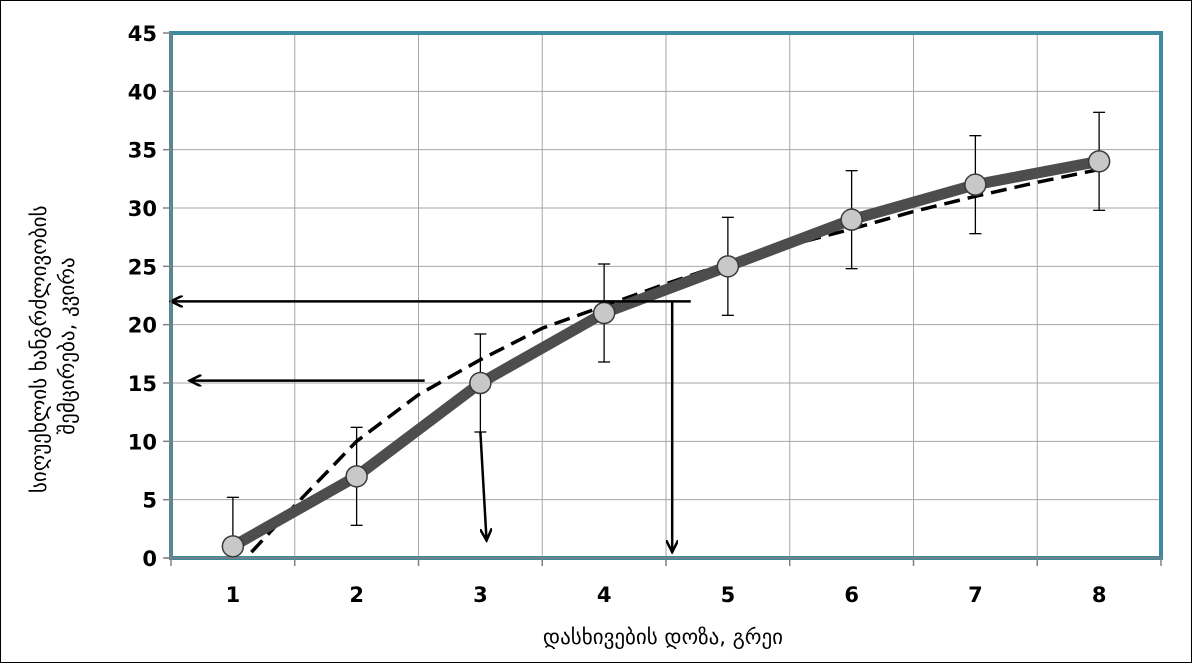 Image resolution: width=1192 pixels, height=663 pixels. What do you see at coordinates (142, 267) in the screenshot?
I see `y-tick-label: 25` at bounding box center [142, 267].